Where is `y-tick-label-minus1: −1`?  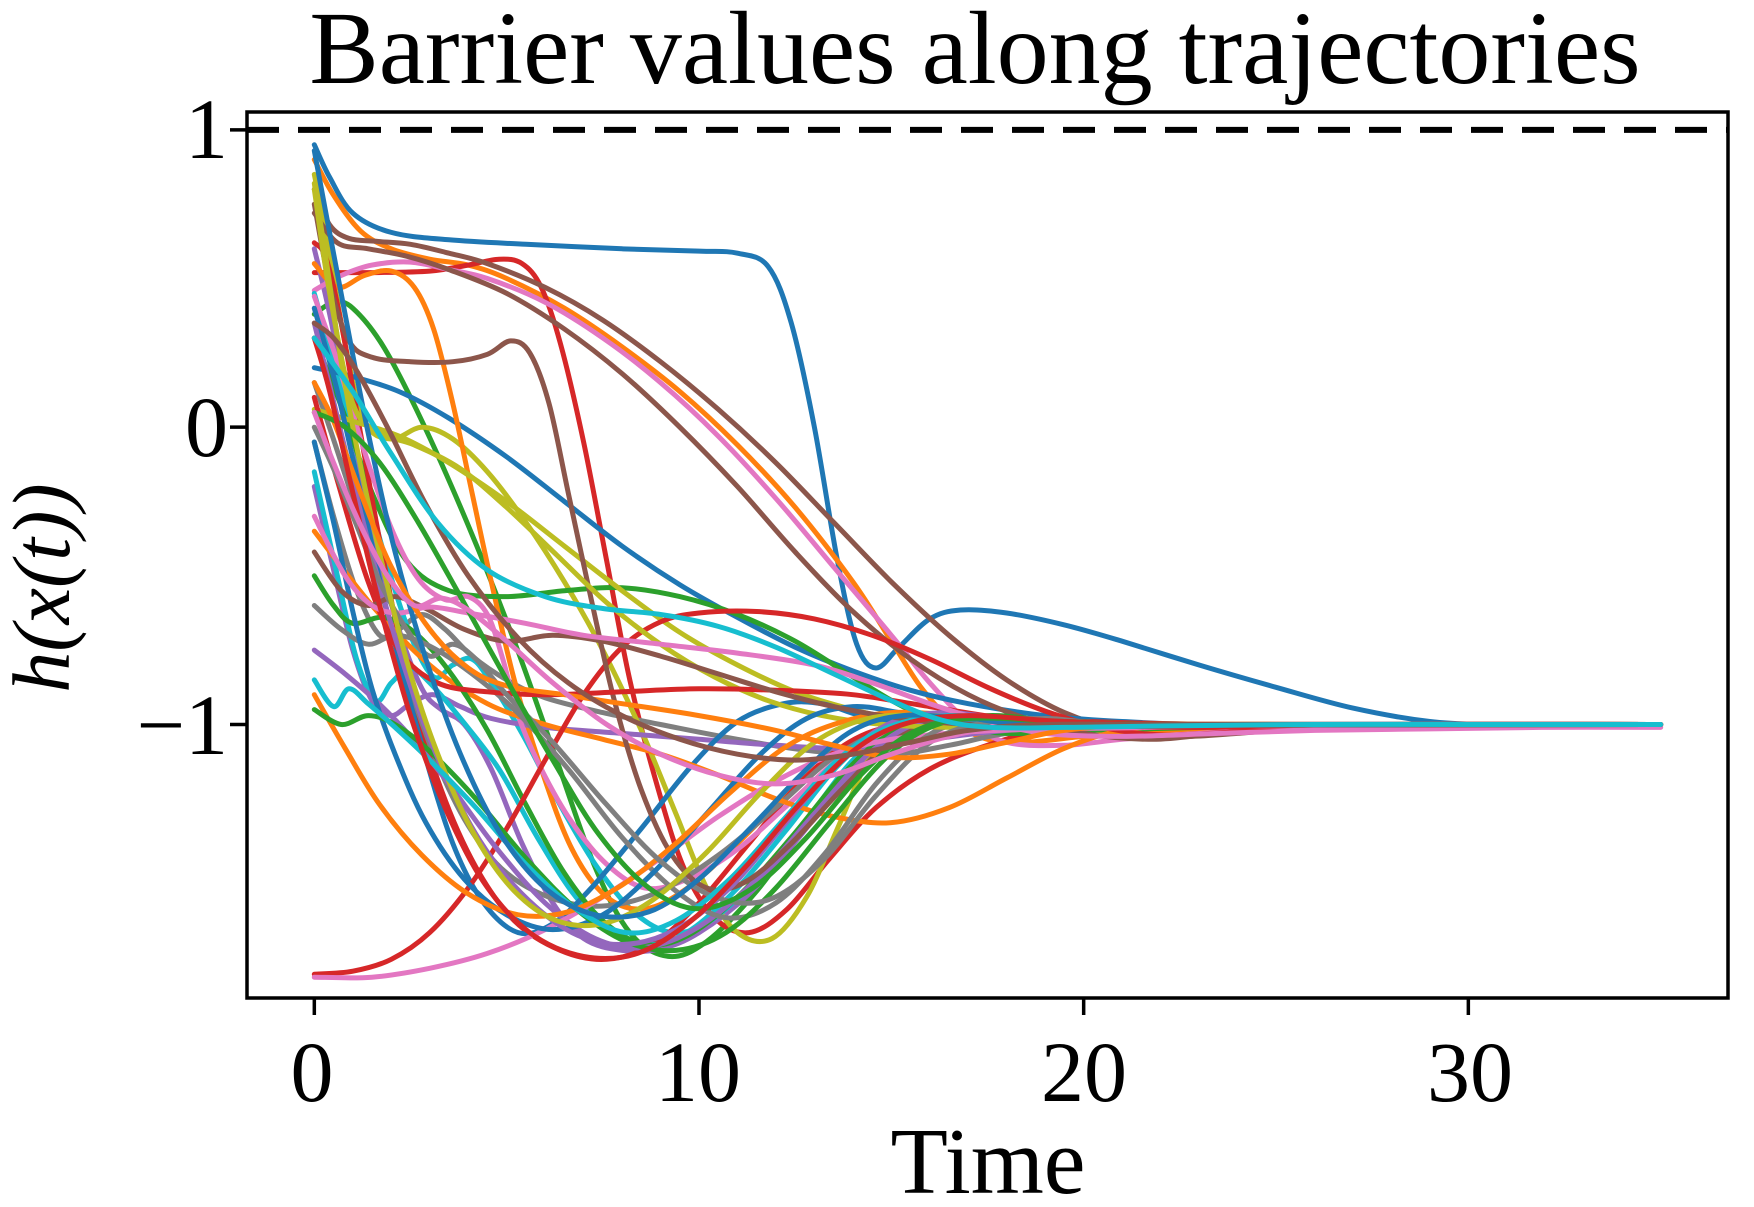
y-tick-label-minus1: −1 is located at coordinates (182, 725).